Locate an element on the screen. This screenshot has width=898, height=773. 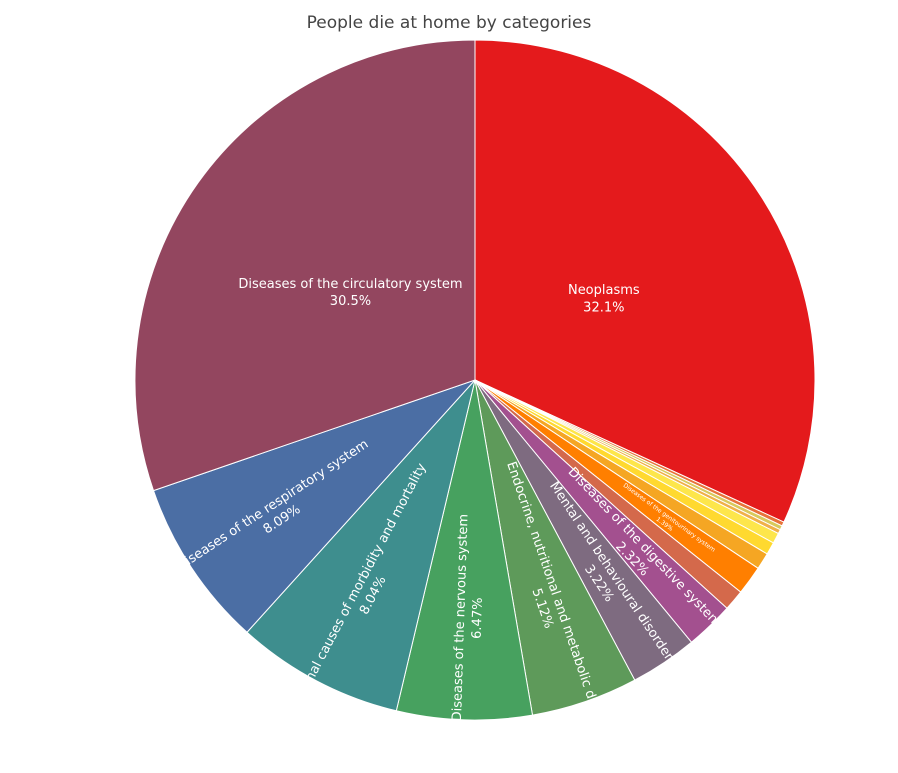
slice-external-causes-of-morbidity-and-mortality is located at coordinates (361, 545).